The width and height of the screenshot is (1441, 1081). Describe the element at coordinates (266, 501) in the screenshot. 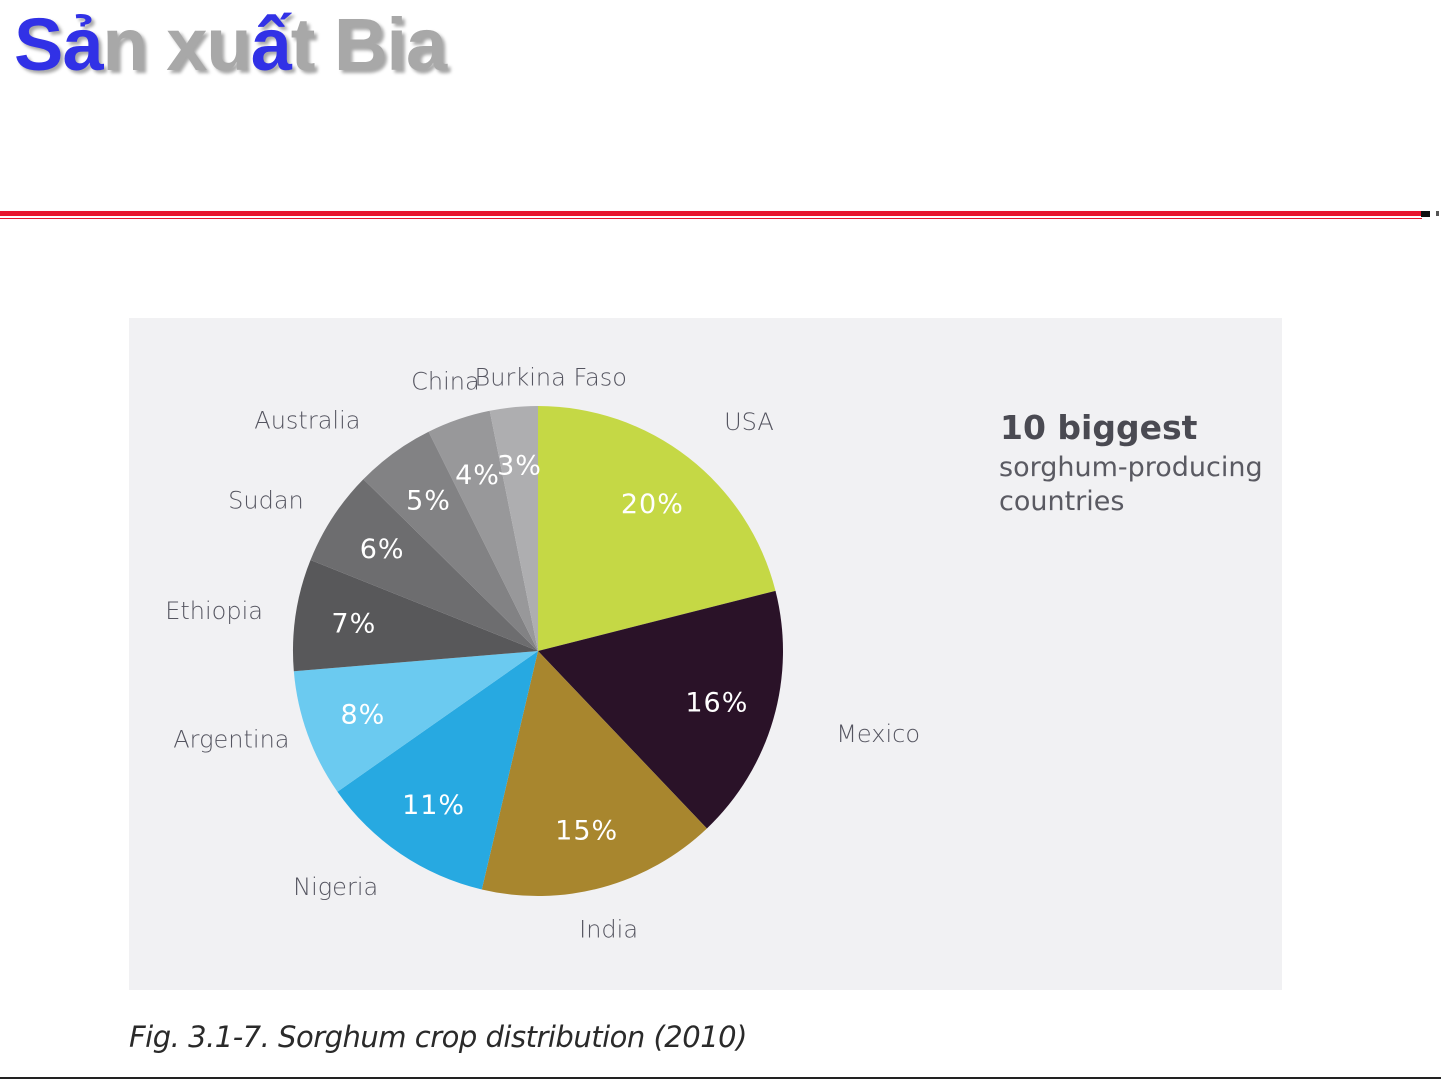

I see `pie-category-label: Sudan` at that location.